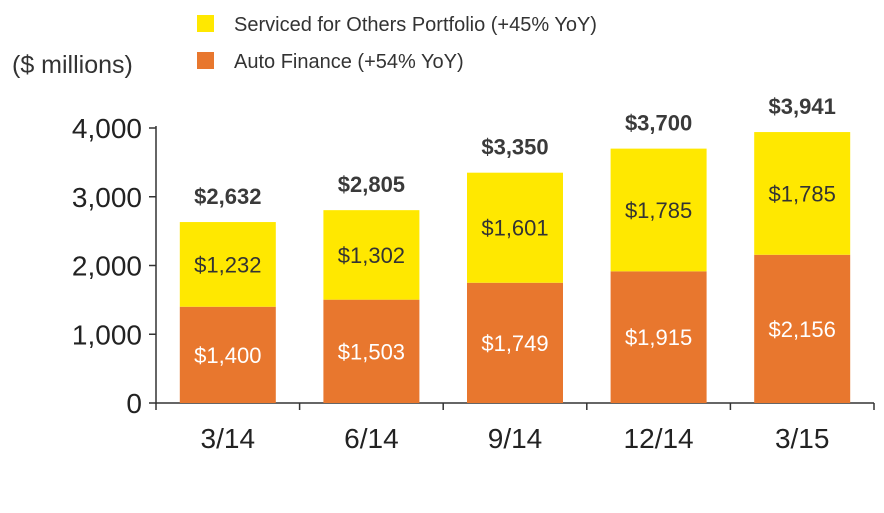 This screenshot has width=884, height=513. I want to click on bar-value-label-auto-finance: $1,749, so click(514, 343).